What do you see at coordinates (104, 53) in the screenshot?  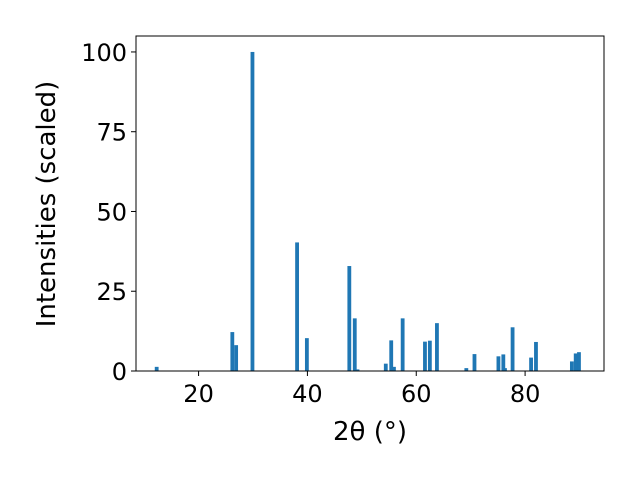 I see `y-tick-label: 100` at bounding box center [104, 53].